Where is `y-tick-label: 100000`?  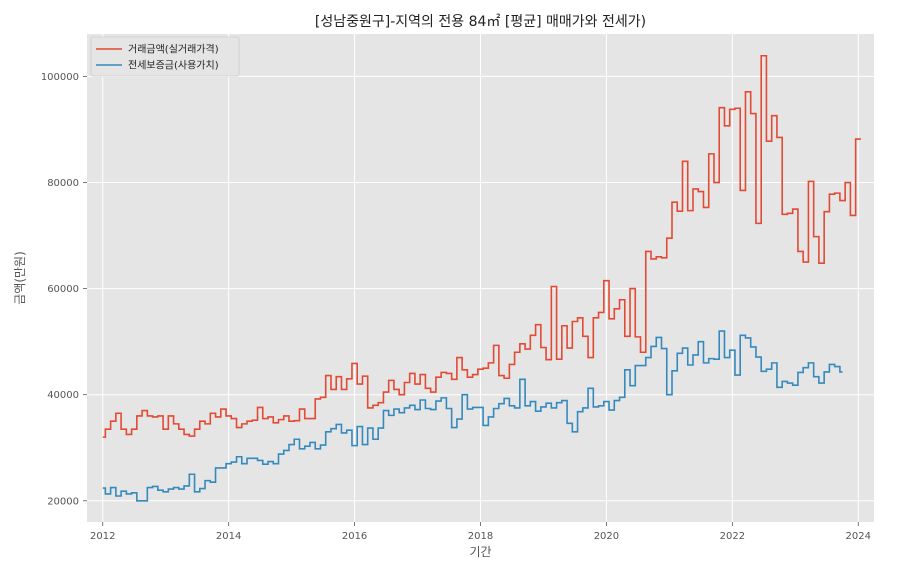 y-tick-label: 100000 is located at coordinates (60, 77).